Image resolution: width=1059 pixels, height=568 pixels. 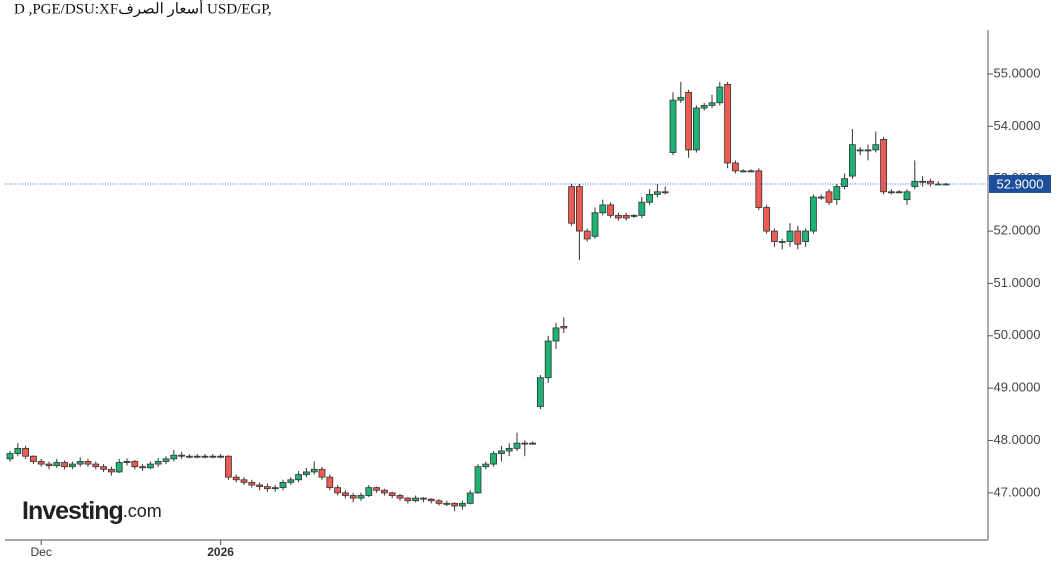 What do you see at coordinates (1017, 230) in the screenshot?
I see `y-tick-label: 52.0000` at bounding box center [1017, 230].